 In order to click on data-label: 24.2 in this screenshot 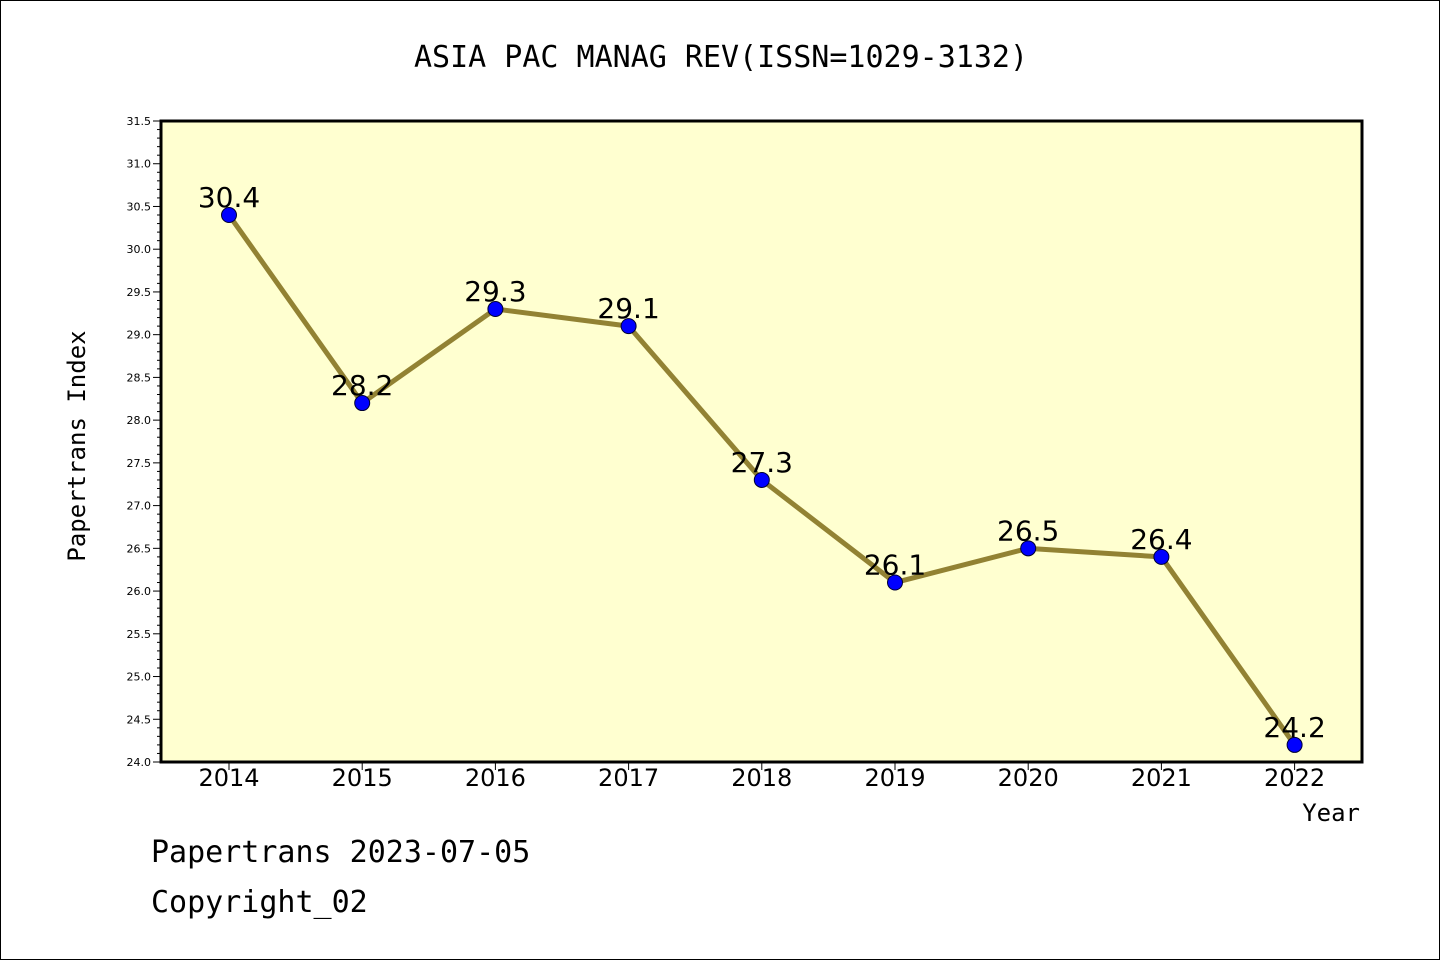, I will do `click(1294, 727)`.